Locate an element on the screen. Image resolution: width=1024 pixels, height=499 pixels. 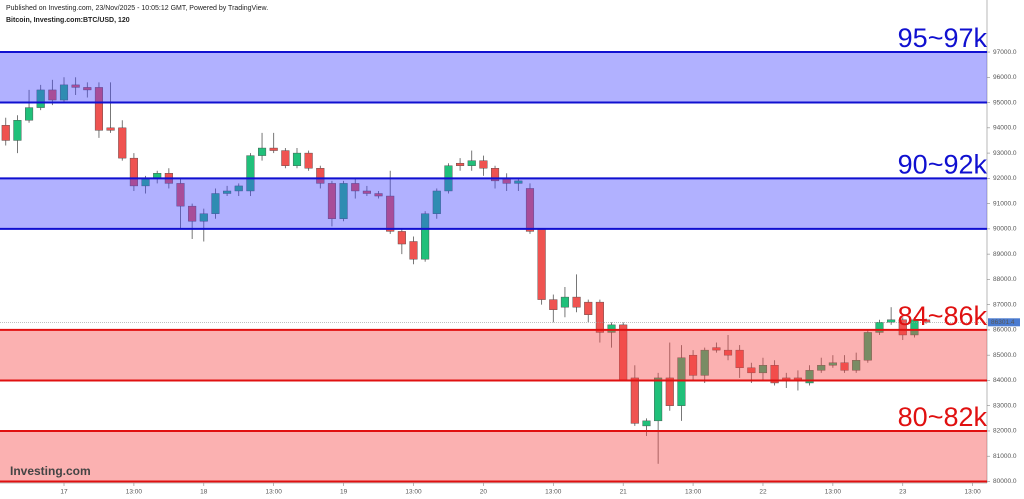
y-tick-label: 80000.0 is located at coordinates (1005, 481).